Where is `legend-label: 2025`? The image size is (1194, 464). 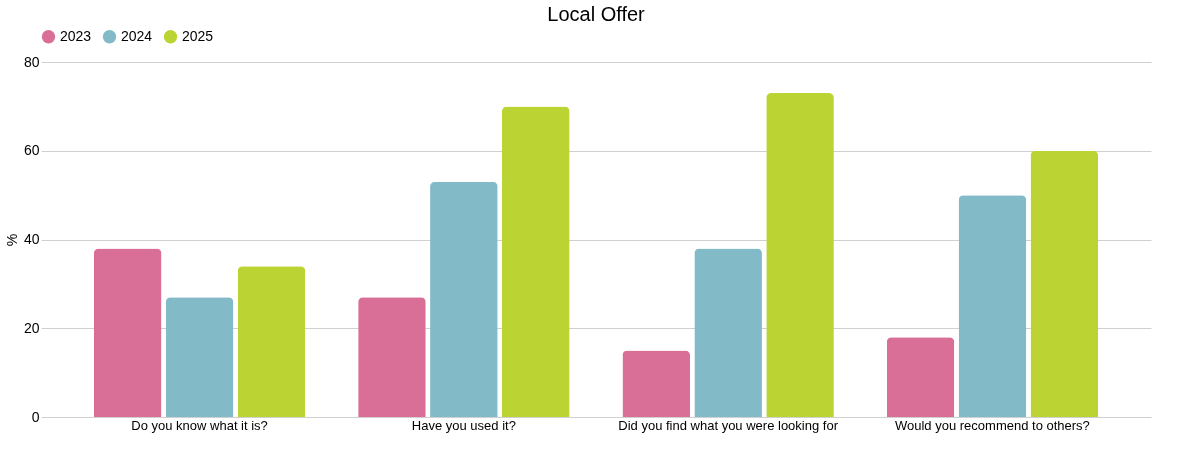
legend-label: 2025 is located at coordinates (198, 35).